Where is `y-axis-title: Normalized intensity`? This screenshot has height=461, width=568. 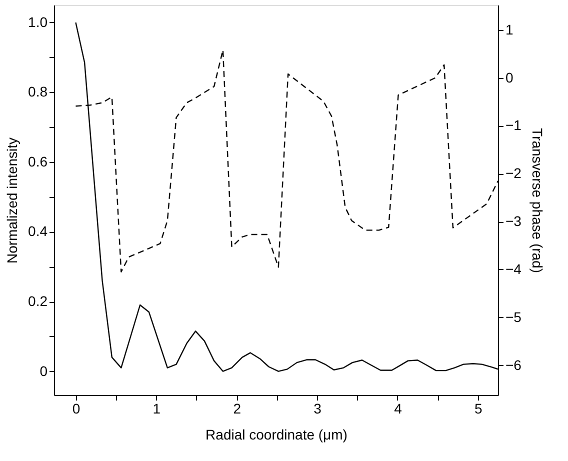 y-axis-title: Normalized intensity is located at coordinates (12, 200).